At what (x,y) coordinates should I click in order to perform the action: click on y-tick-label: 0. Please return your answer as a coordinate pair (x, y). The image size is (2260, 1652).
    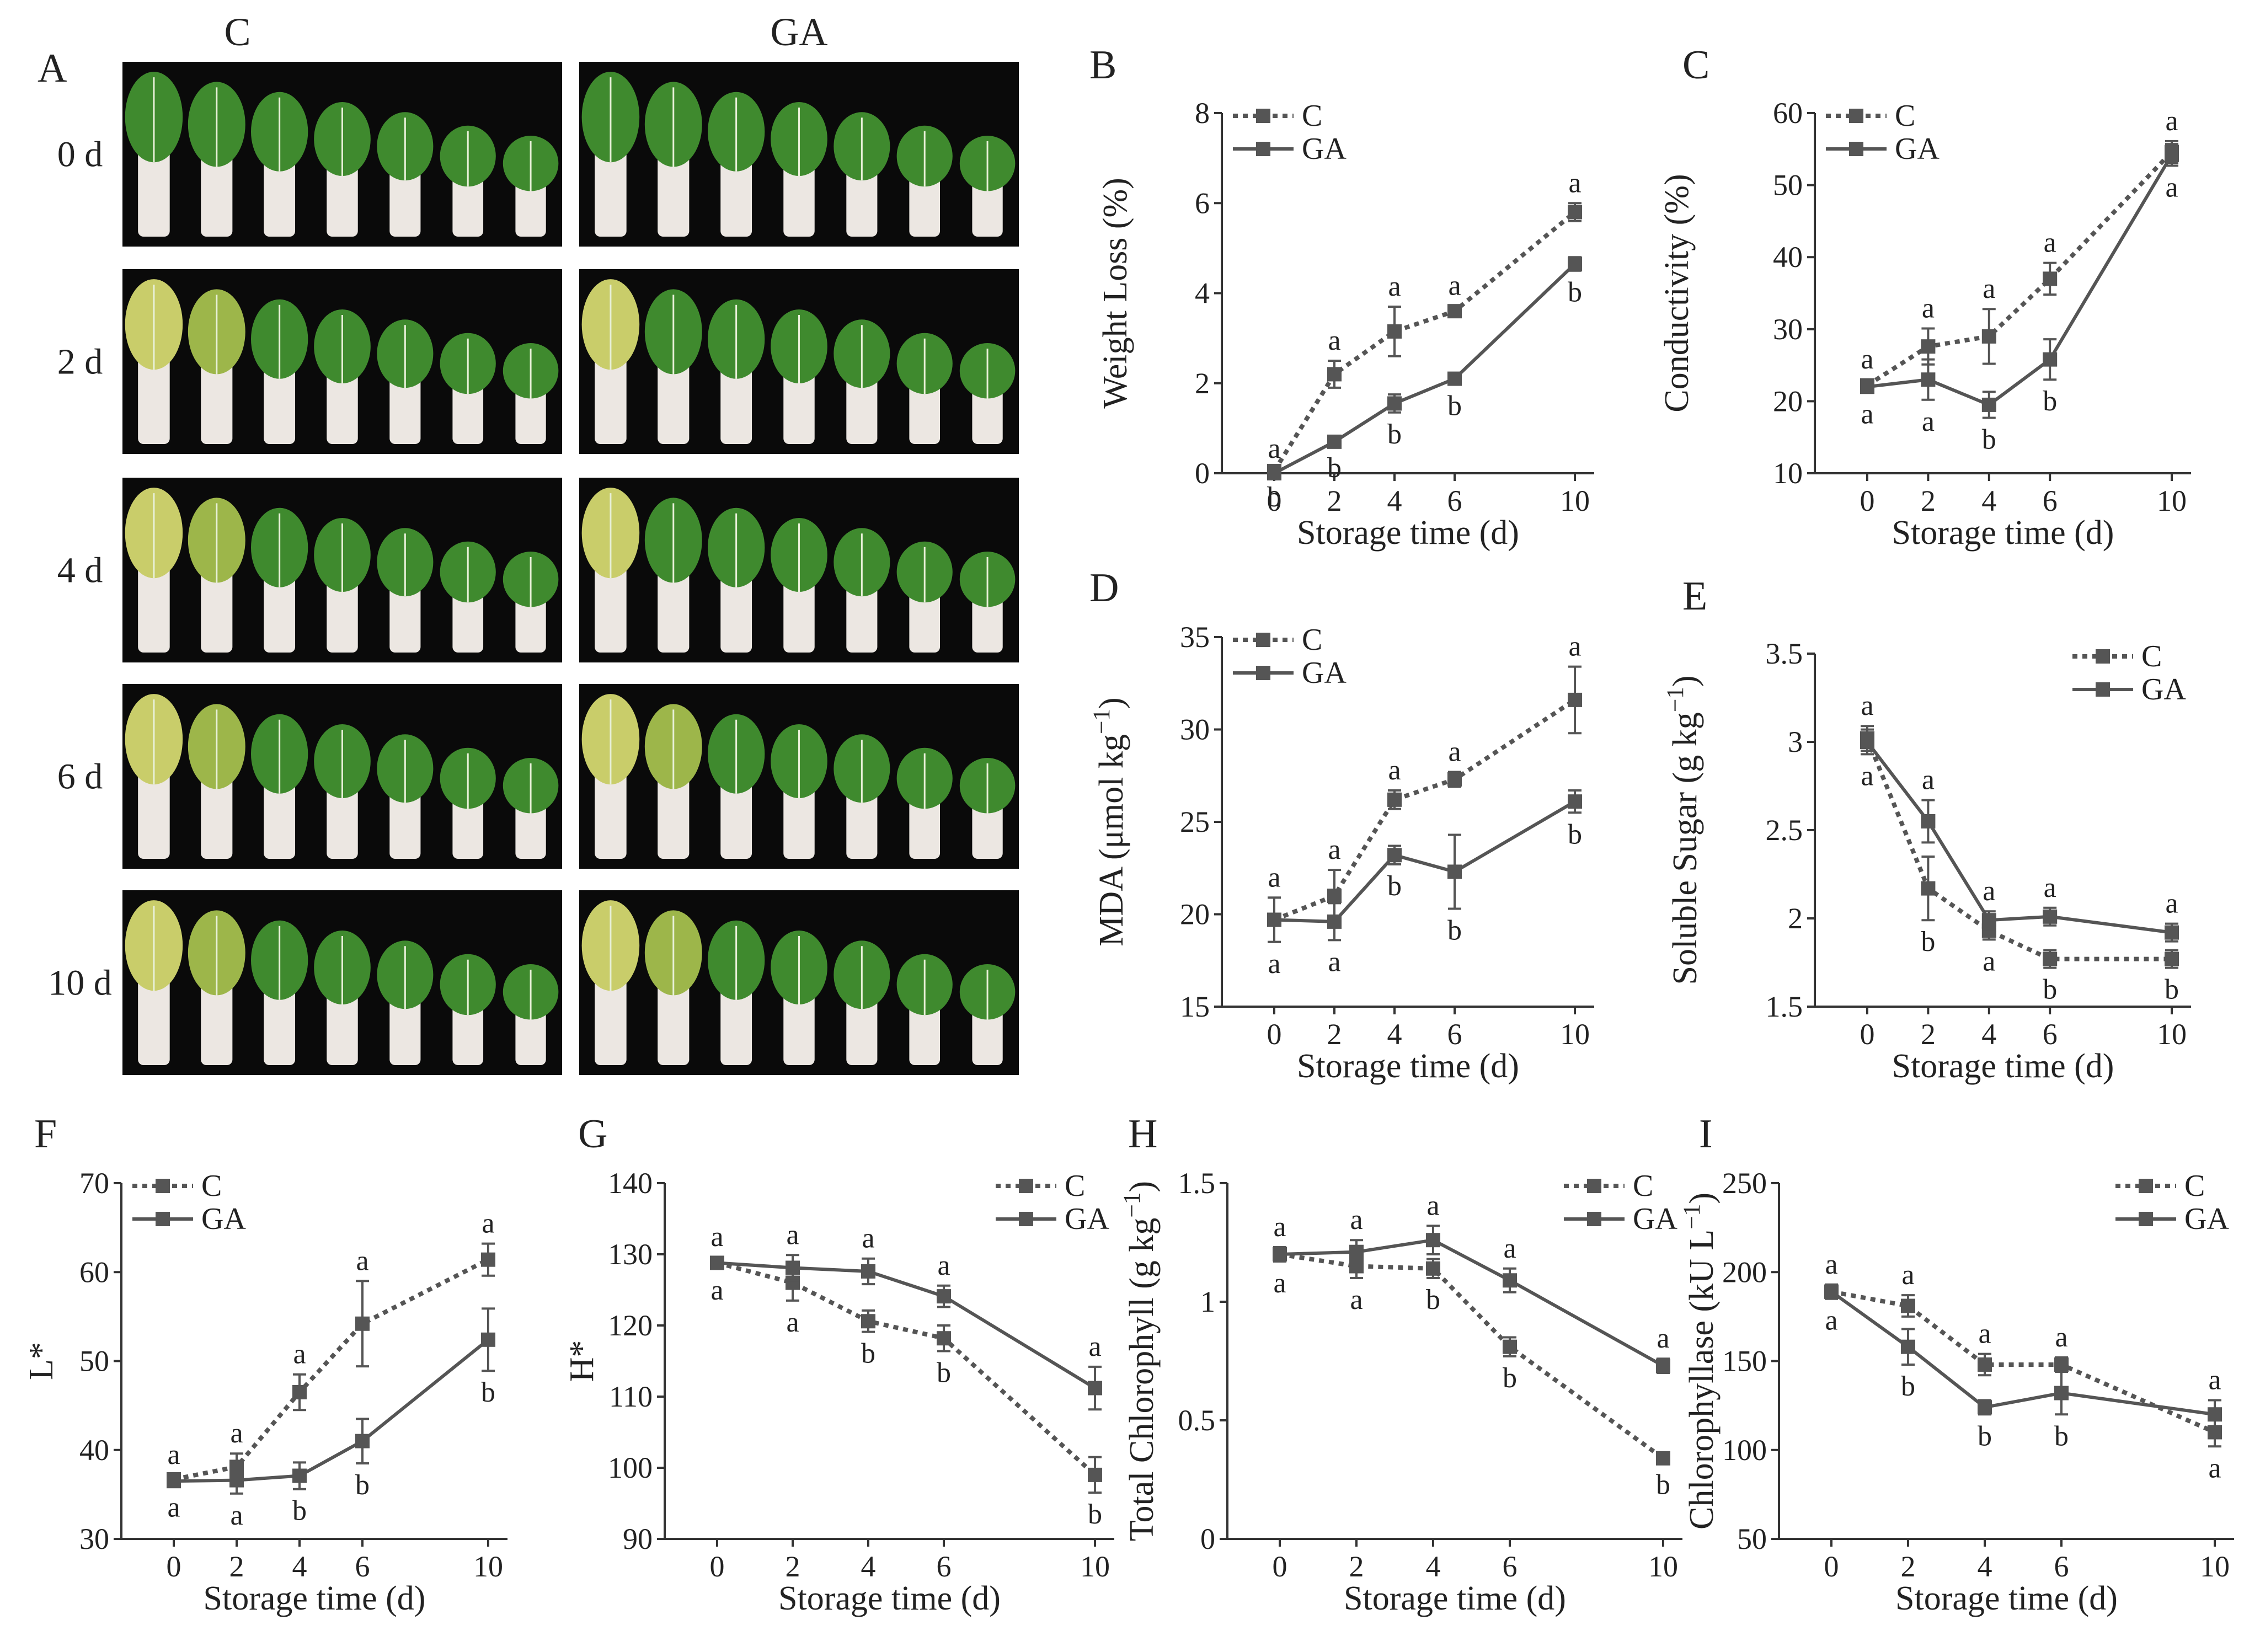
    Looking at the image, I should click on (1202, 473).